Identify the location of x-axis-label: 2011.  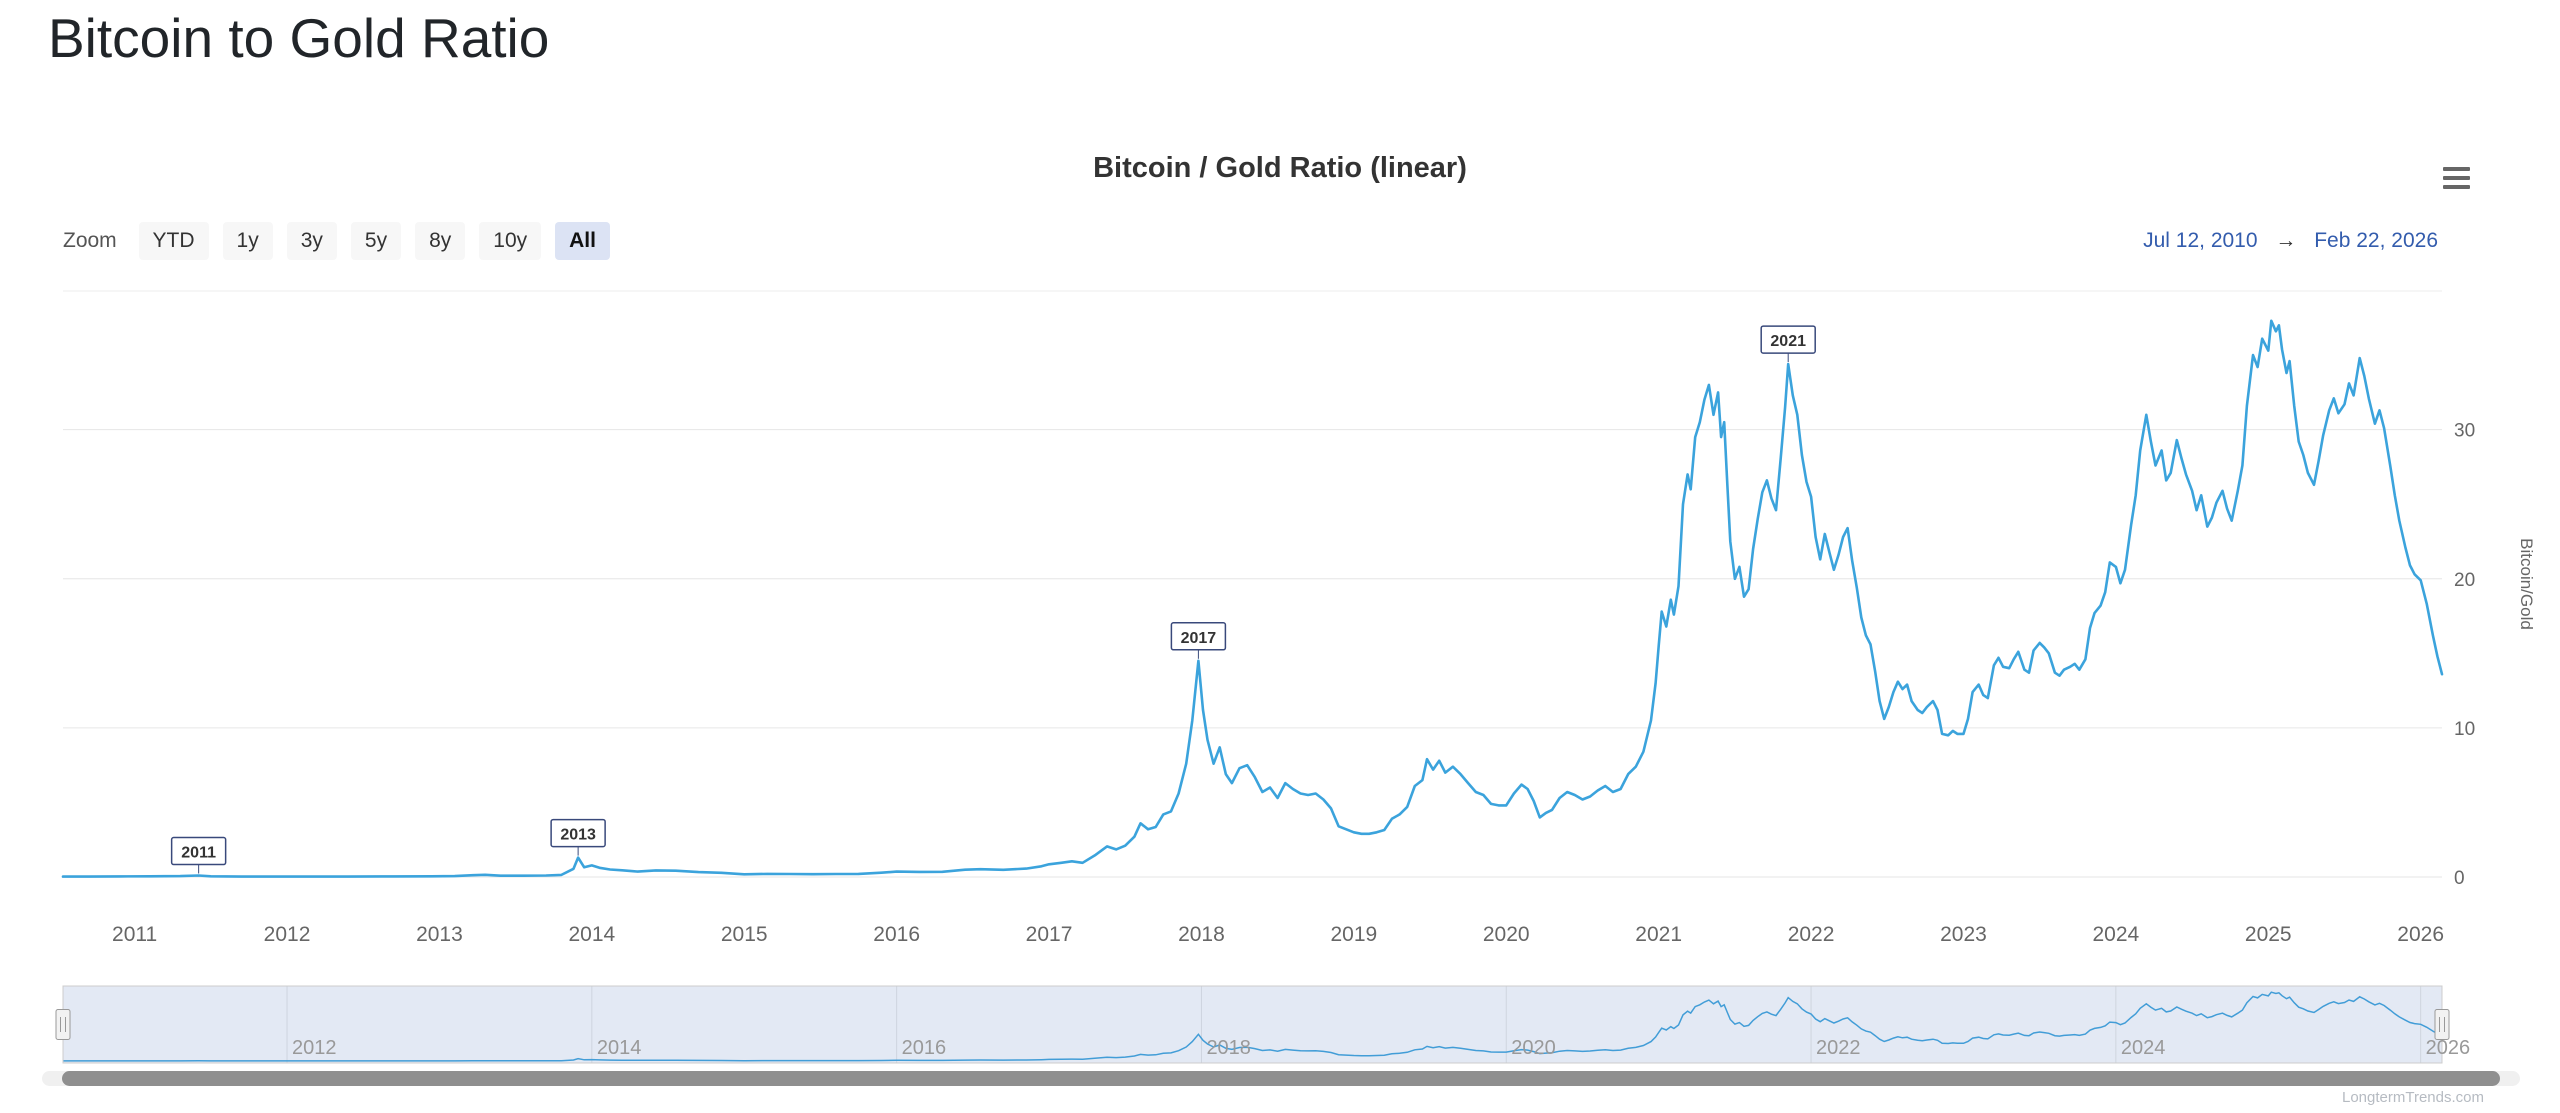
(134, 934).